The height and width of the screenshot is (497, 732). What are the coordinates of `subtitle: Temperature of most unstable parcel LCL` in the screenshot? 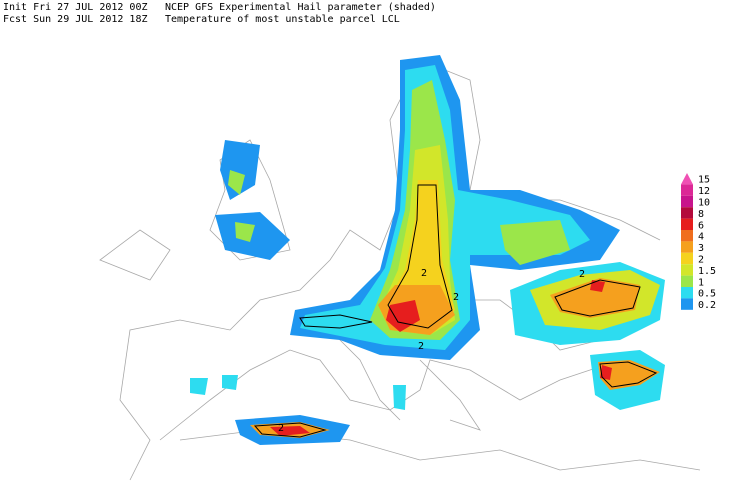 It's located at (282, 19).